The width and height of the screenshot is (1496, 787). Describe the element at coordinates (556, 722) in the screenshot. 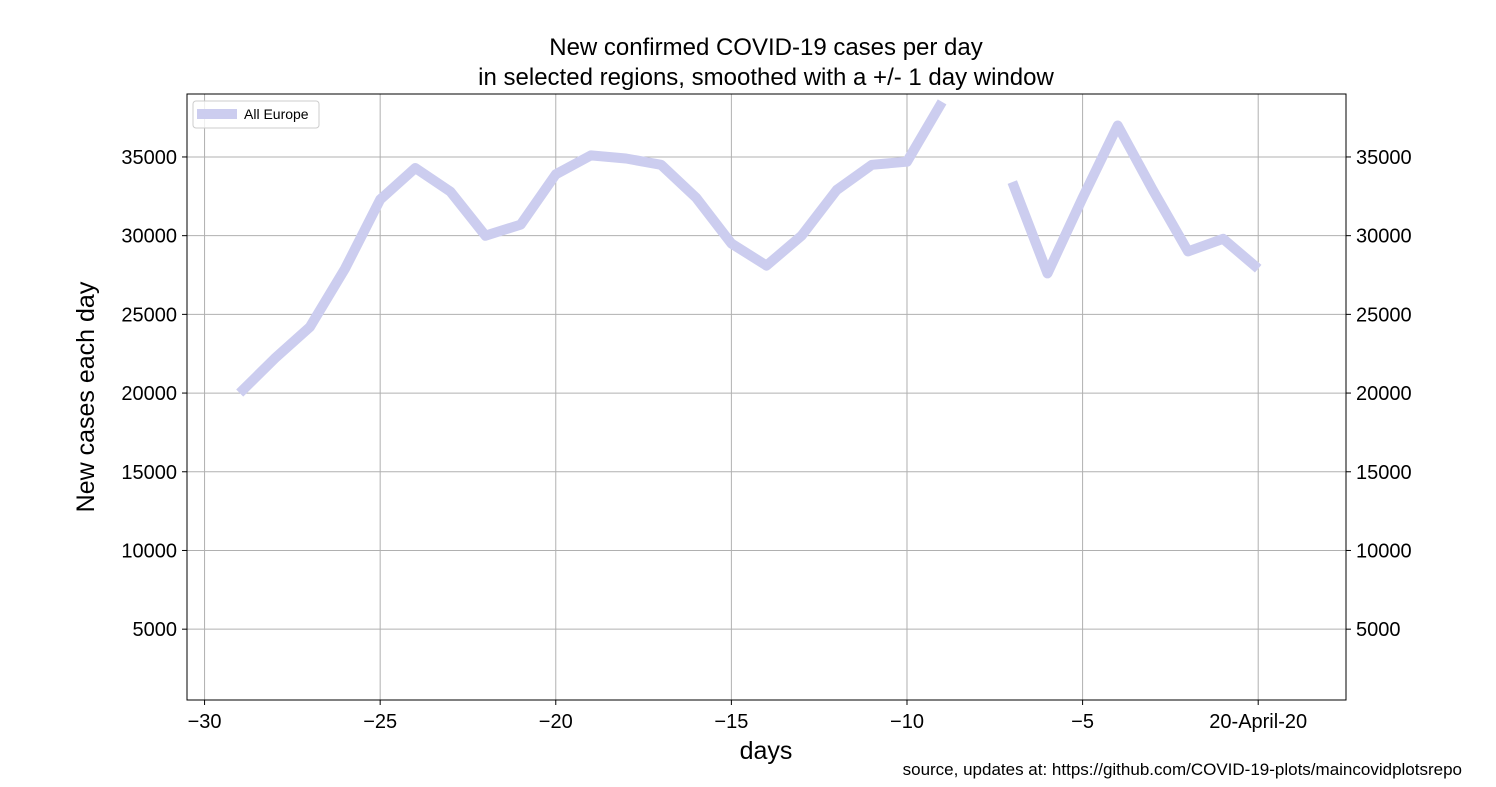

I see `x-tick-label: −20` at that location.